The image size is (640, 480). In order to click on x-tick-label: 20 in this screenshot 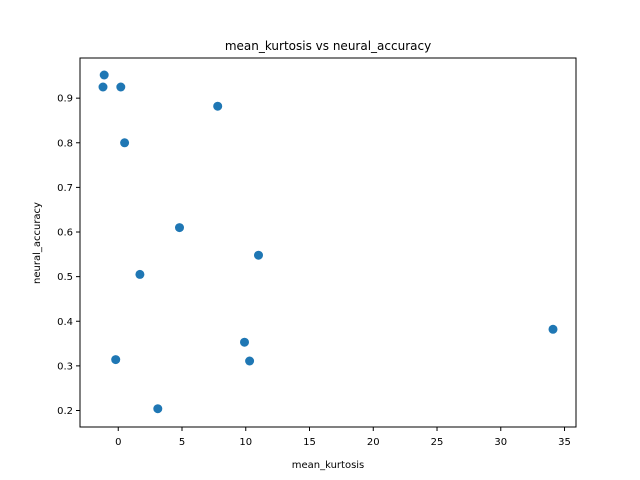, I will do `click(373, 442)`.